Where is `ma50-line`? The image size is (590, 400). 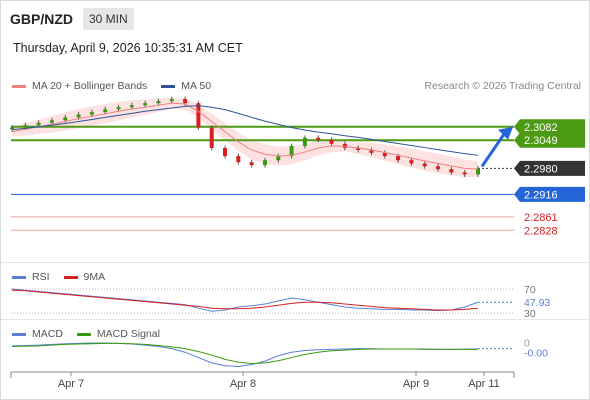 ma50-line is located at coordinates (245, 130).